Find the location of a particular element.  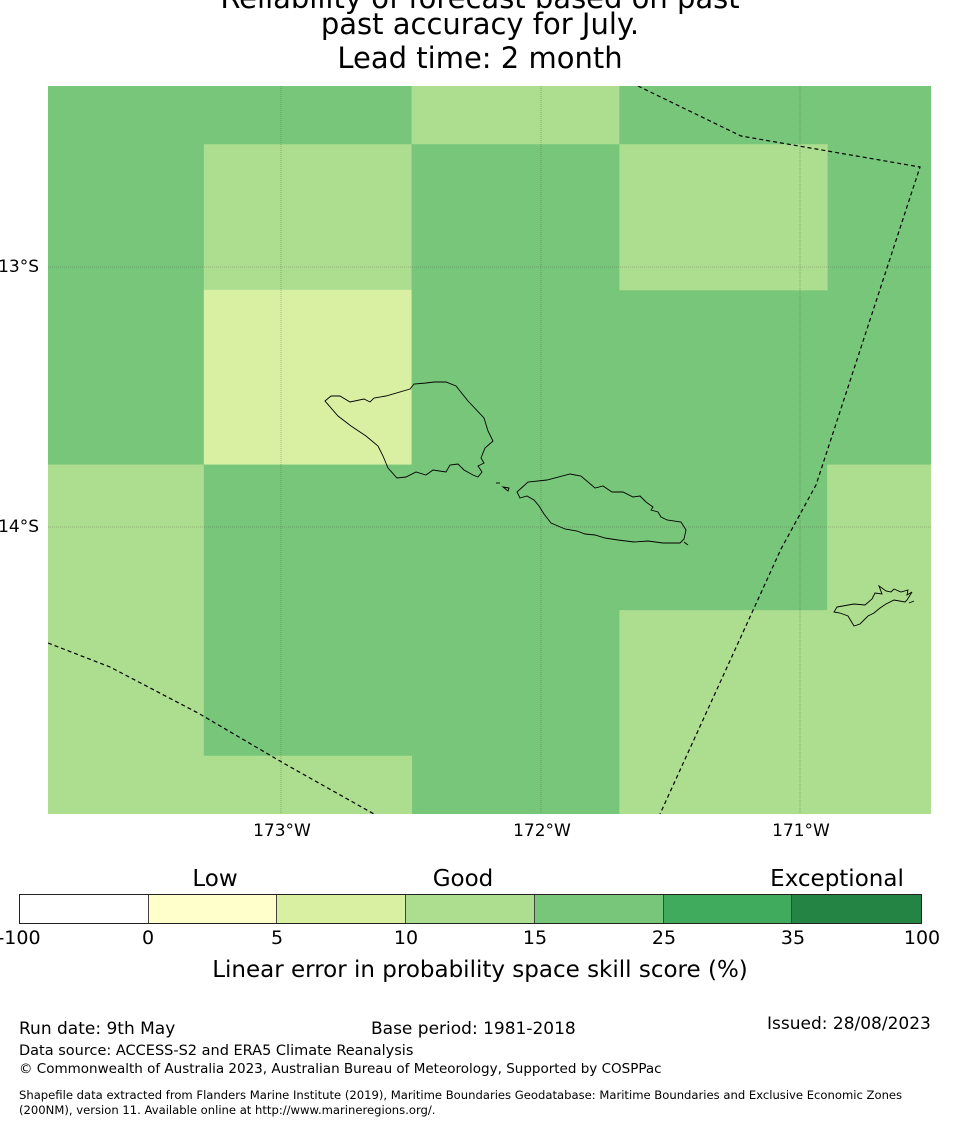

island-tutuila is located at coordinates (873, 605).